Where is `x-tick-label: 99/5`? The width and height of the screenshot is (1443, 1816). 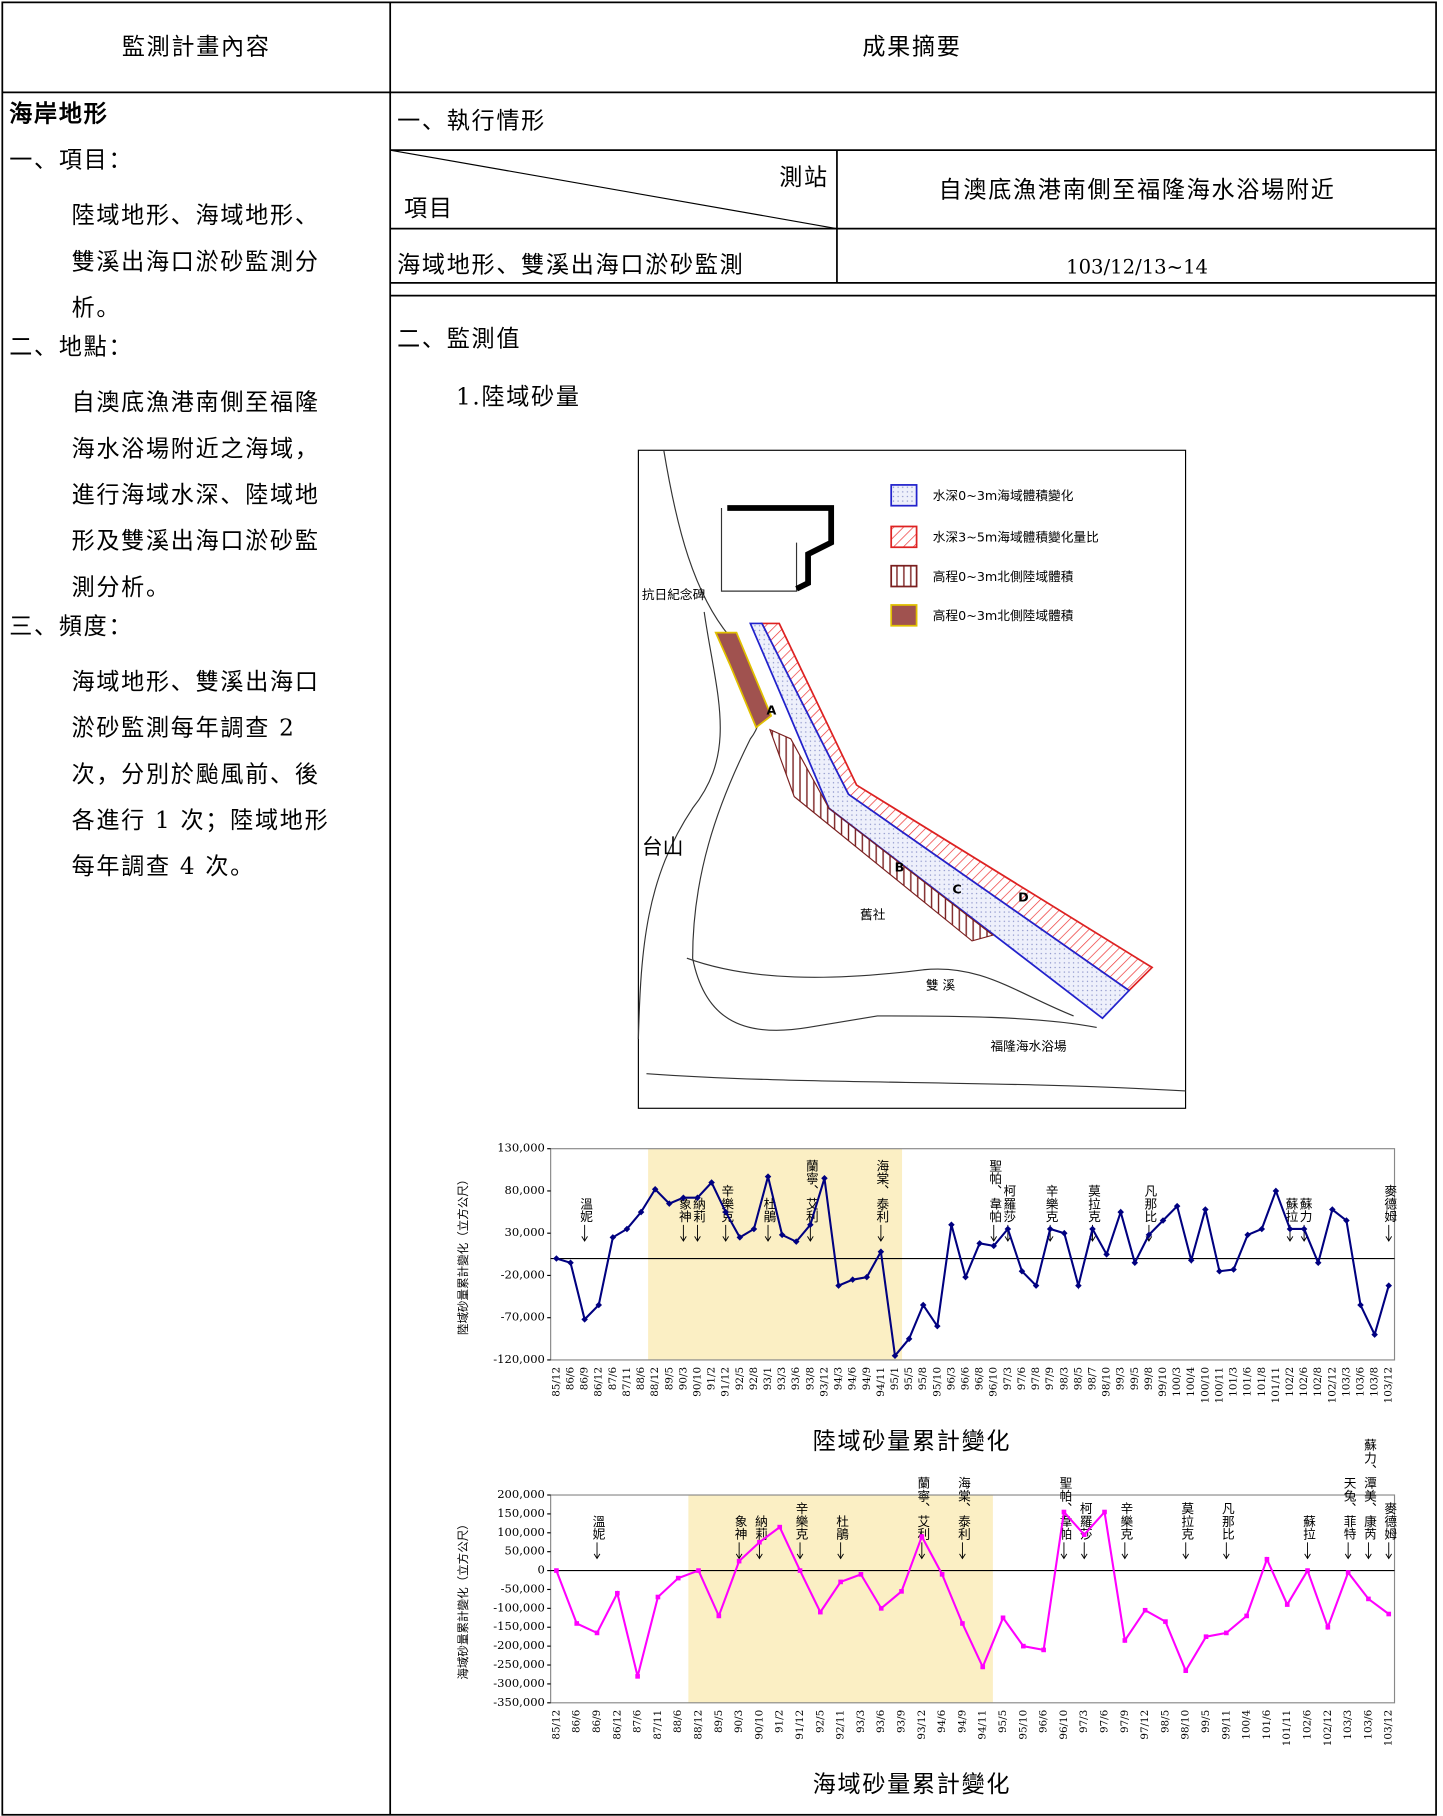 x-tick-label: 99/5 is located at coordinates (1206, 1721).